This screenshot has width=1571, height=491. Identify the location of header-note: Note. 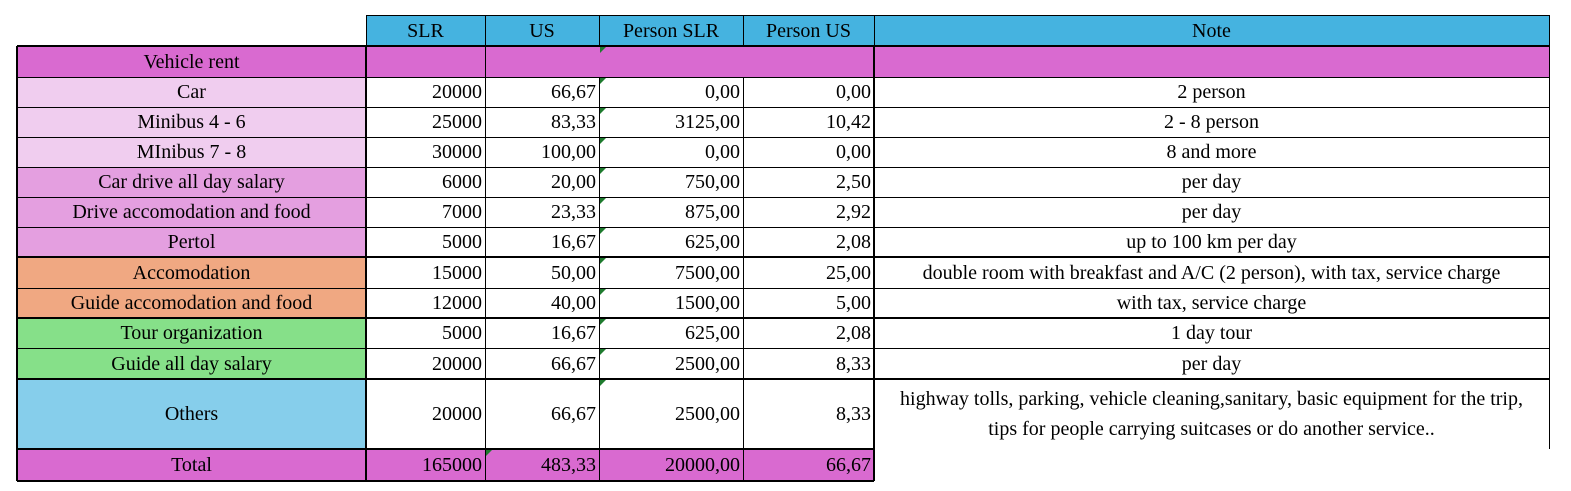
(1211, 30).